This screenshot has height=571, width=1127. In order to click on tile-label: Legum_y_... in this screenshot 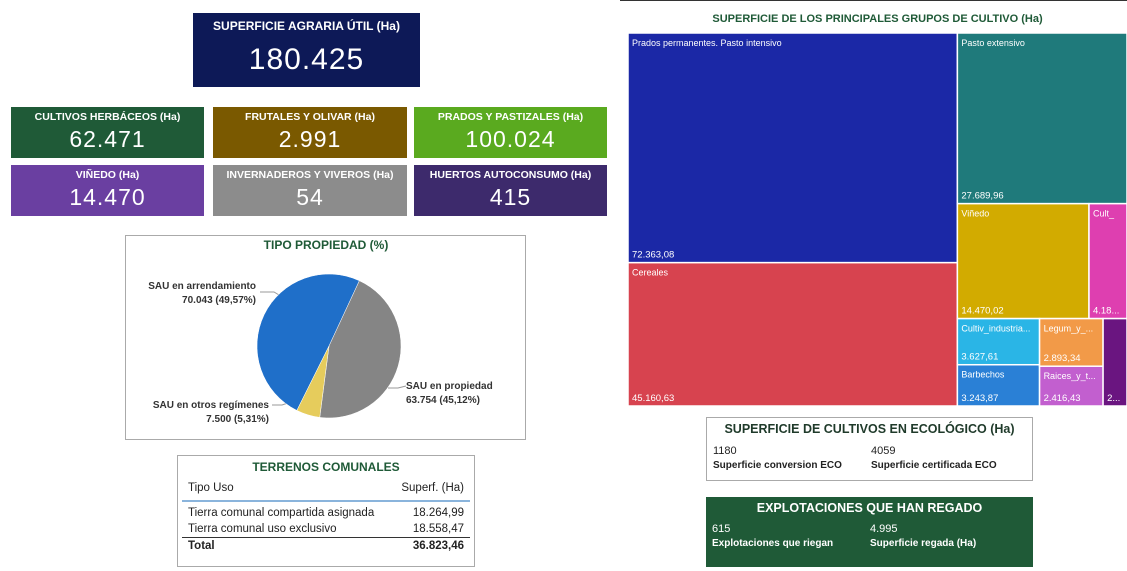, I will do `click(1069, 329)`.